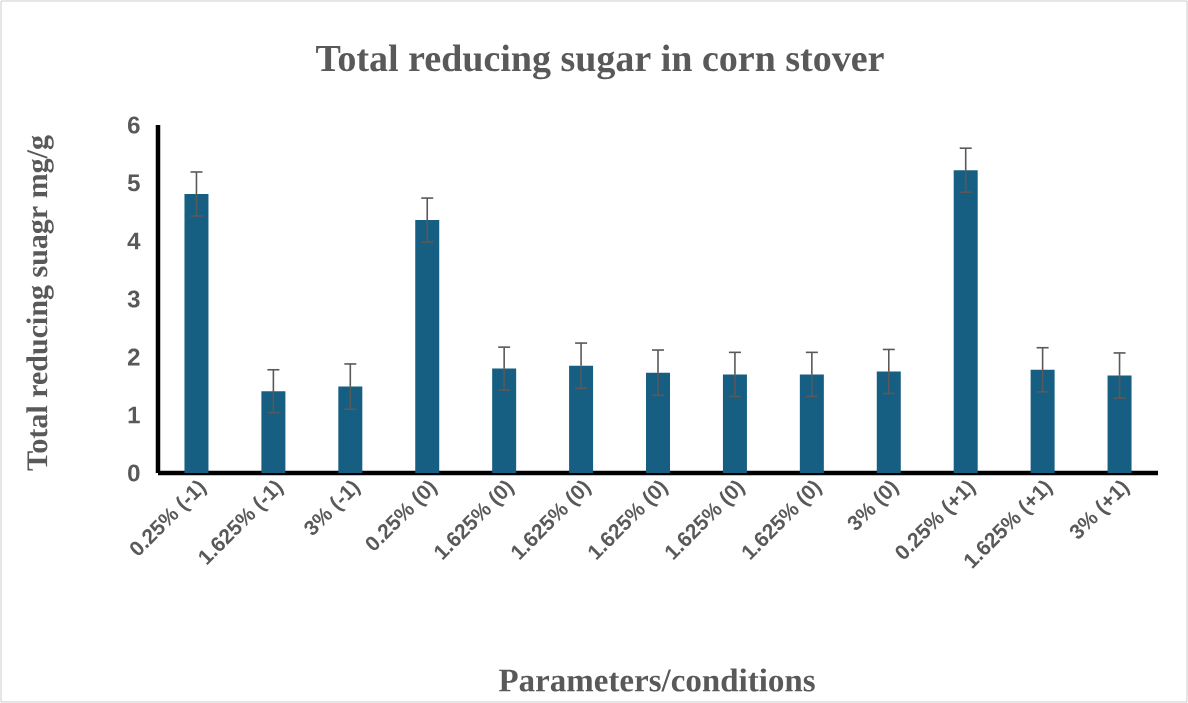  What do you see at coordinates (134, 125) in the screenshot?
I see `y-tick-label: 6` at bounding box center [134, 125].